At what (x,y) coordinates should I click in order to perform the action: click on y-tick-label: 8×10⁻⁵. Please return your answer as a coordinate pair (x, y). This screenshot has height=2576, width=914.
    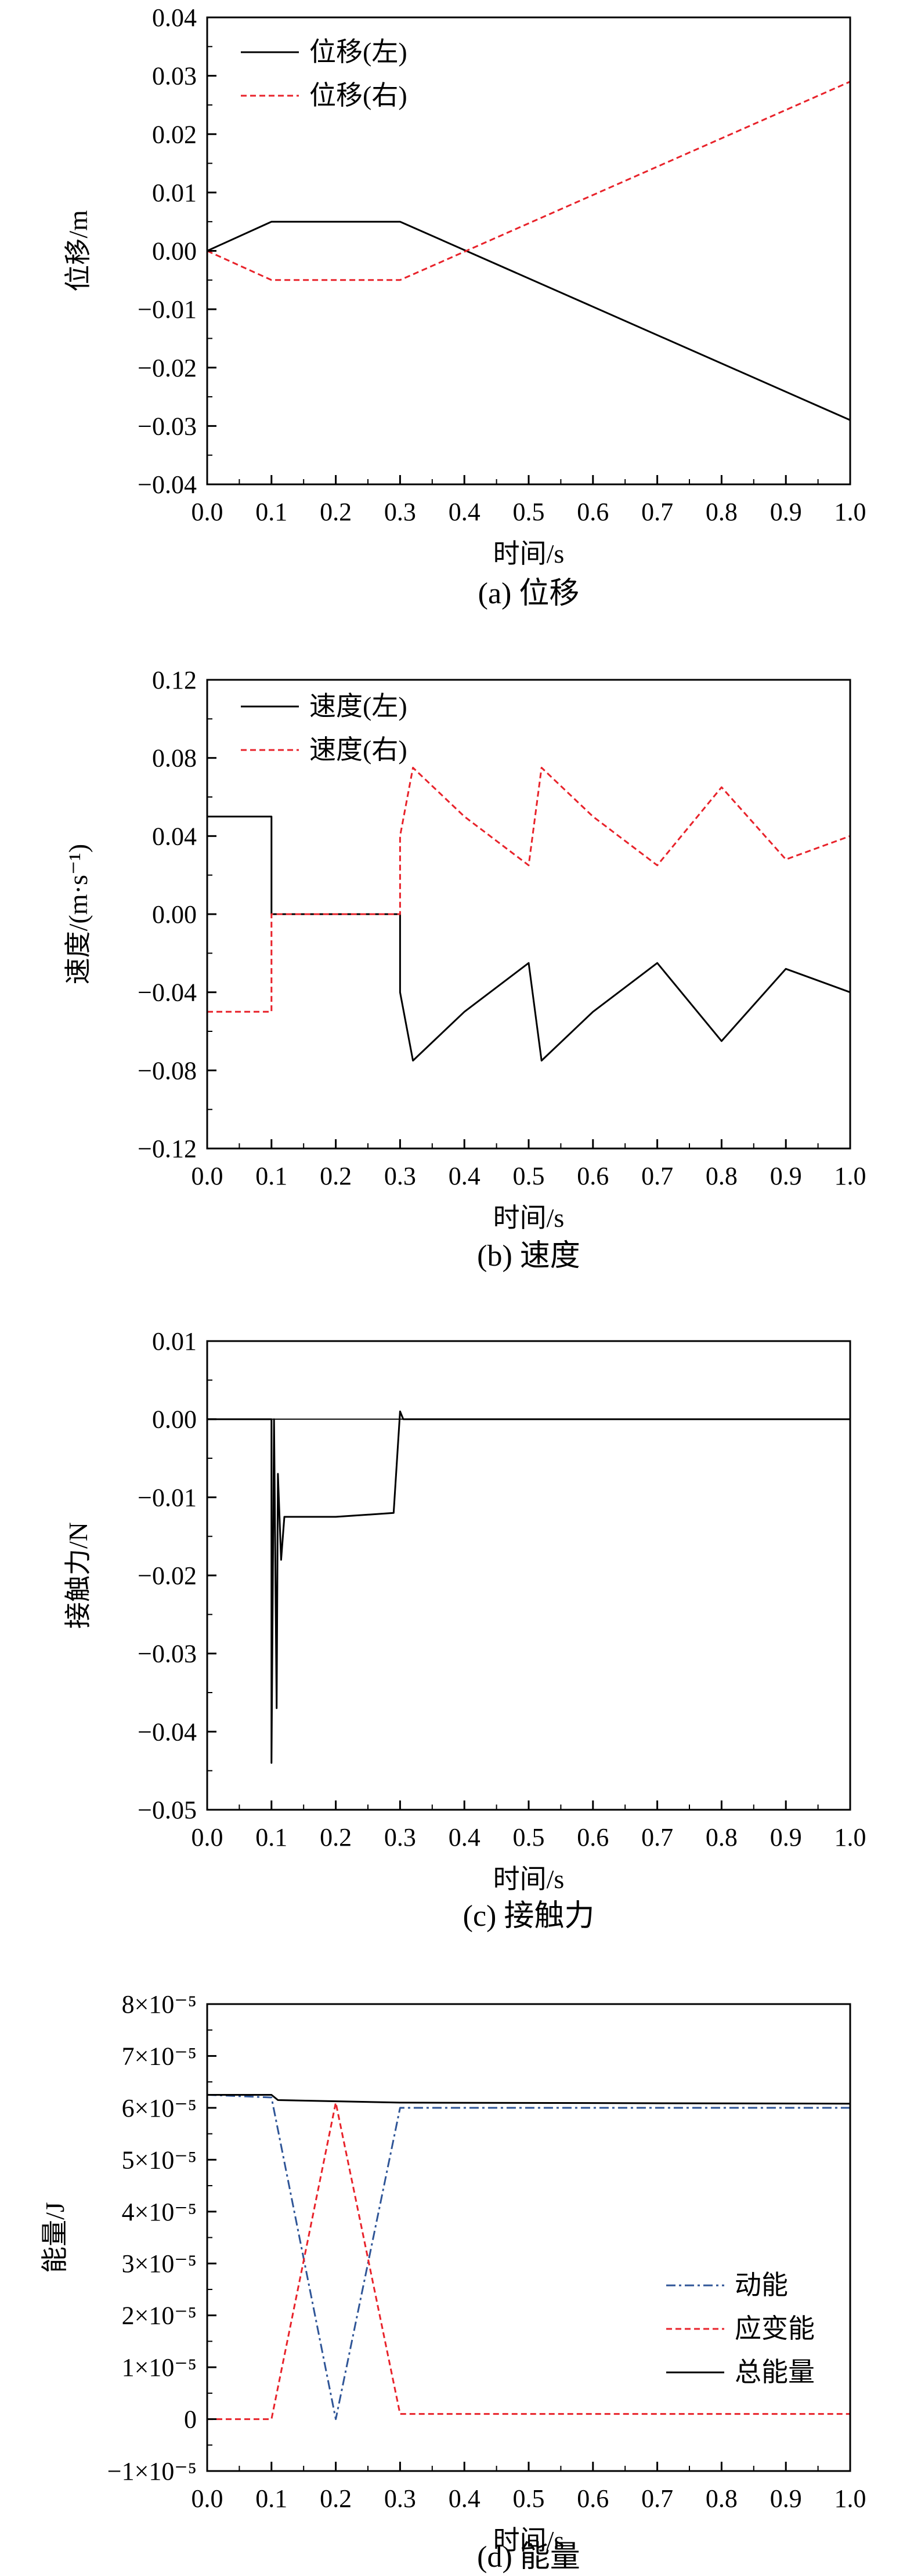
    Looking at the image, I should click on (160, 2005).